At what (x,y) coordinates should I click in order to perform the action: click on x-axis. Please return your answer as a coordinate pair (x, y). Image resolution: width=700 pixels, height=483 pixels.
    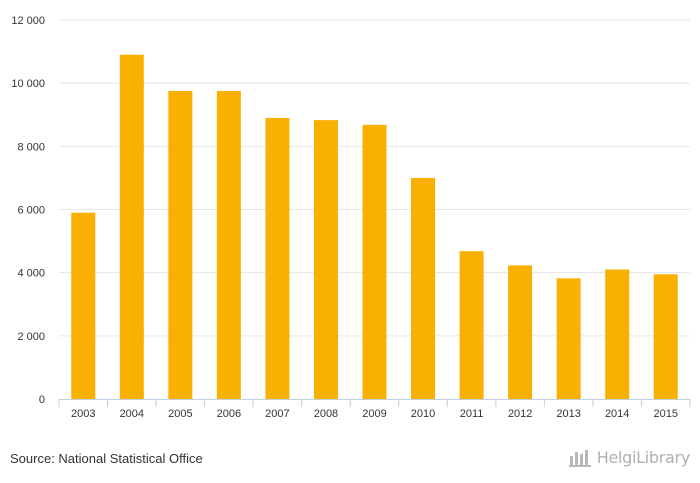
    Looking at the image, I should click on (374, 403).